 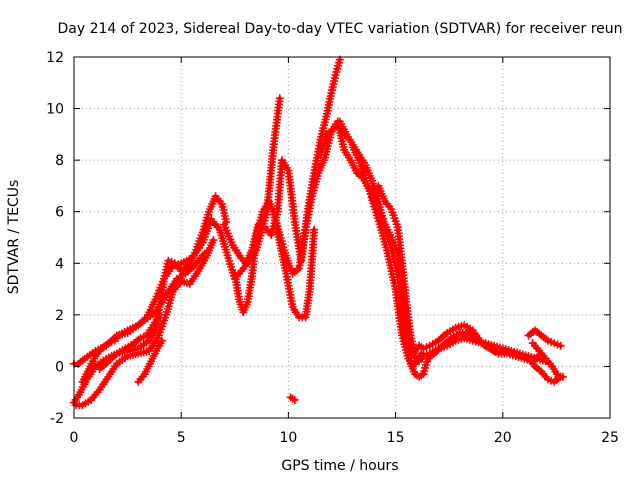 I want to click on x-tick-label: 0, so click(x=74, y=438).